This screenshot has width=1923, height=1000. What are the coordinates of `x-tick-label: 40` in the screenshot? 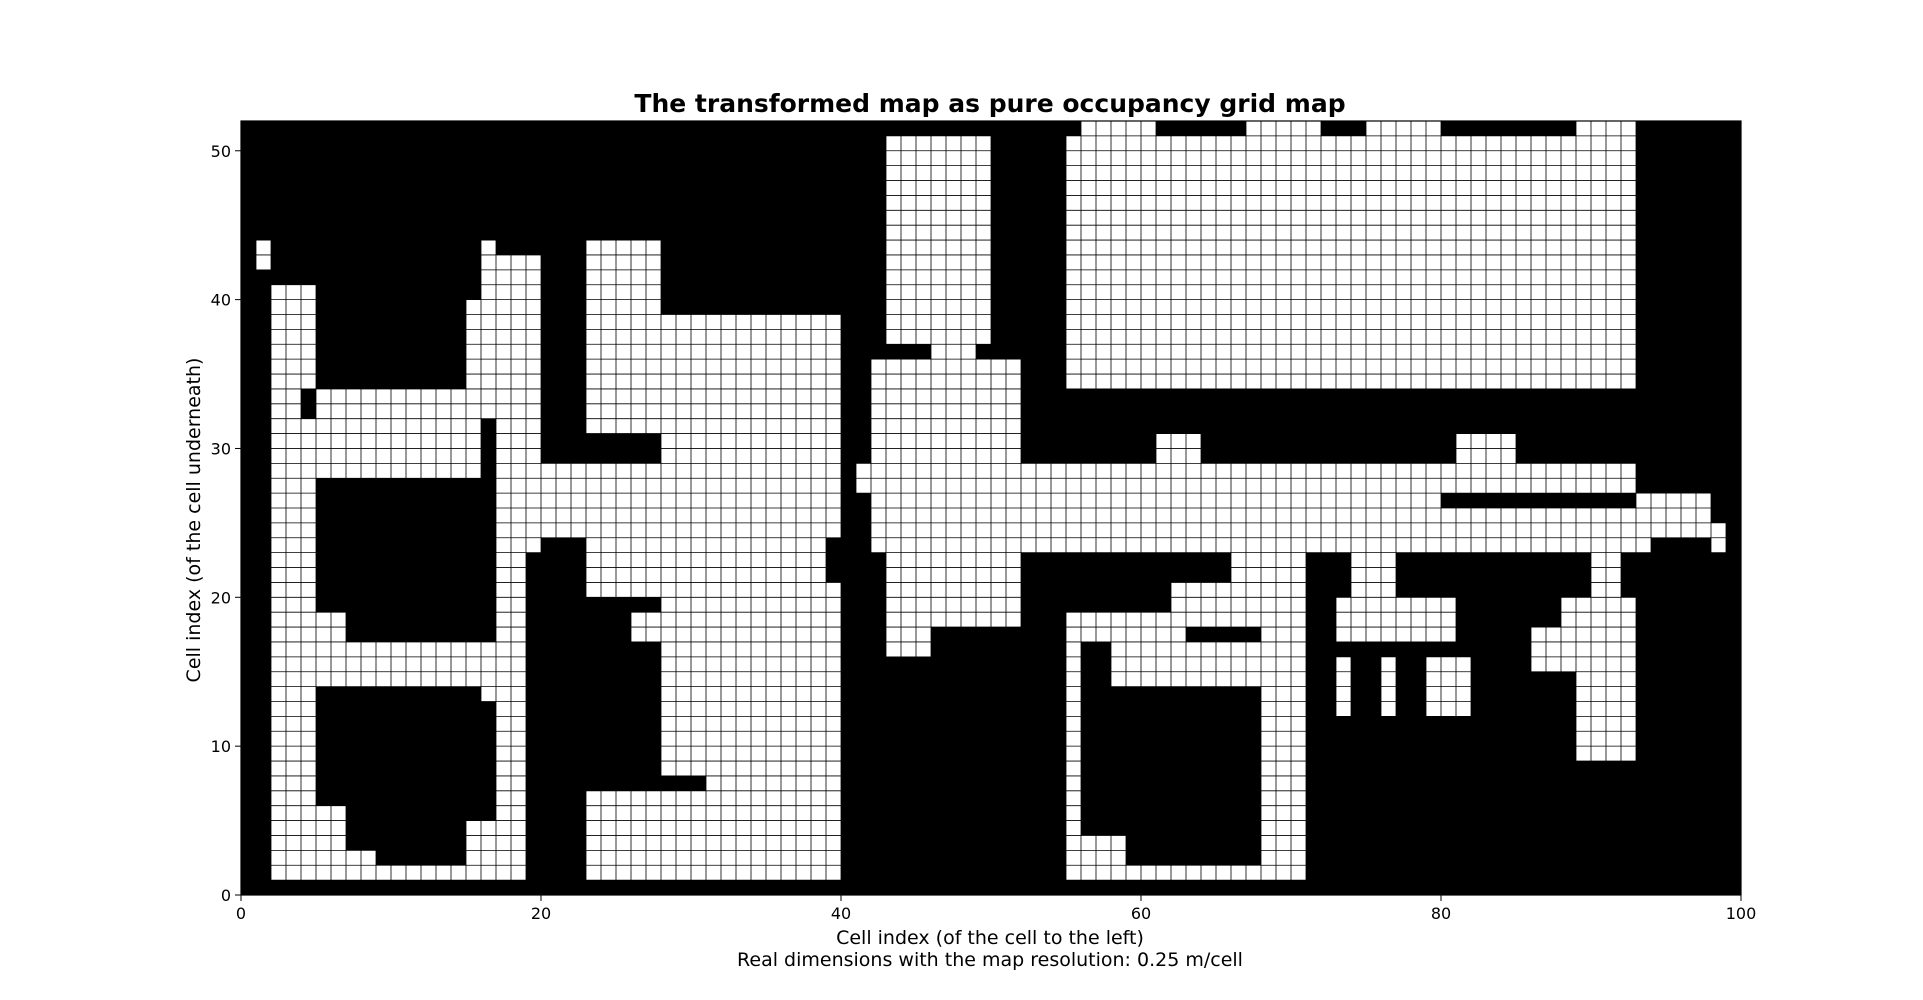 It's located at (841, 913).